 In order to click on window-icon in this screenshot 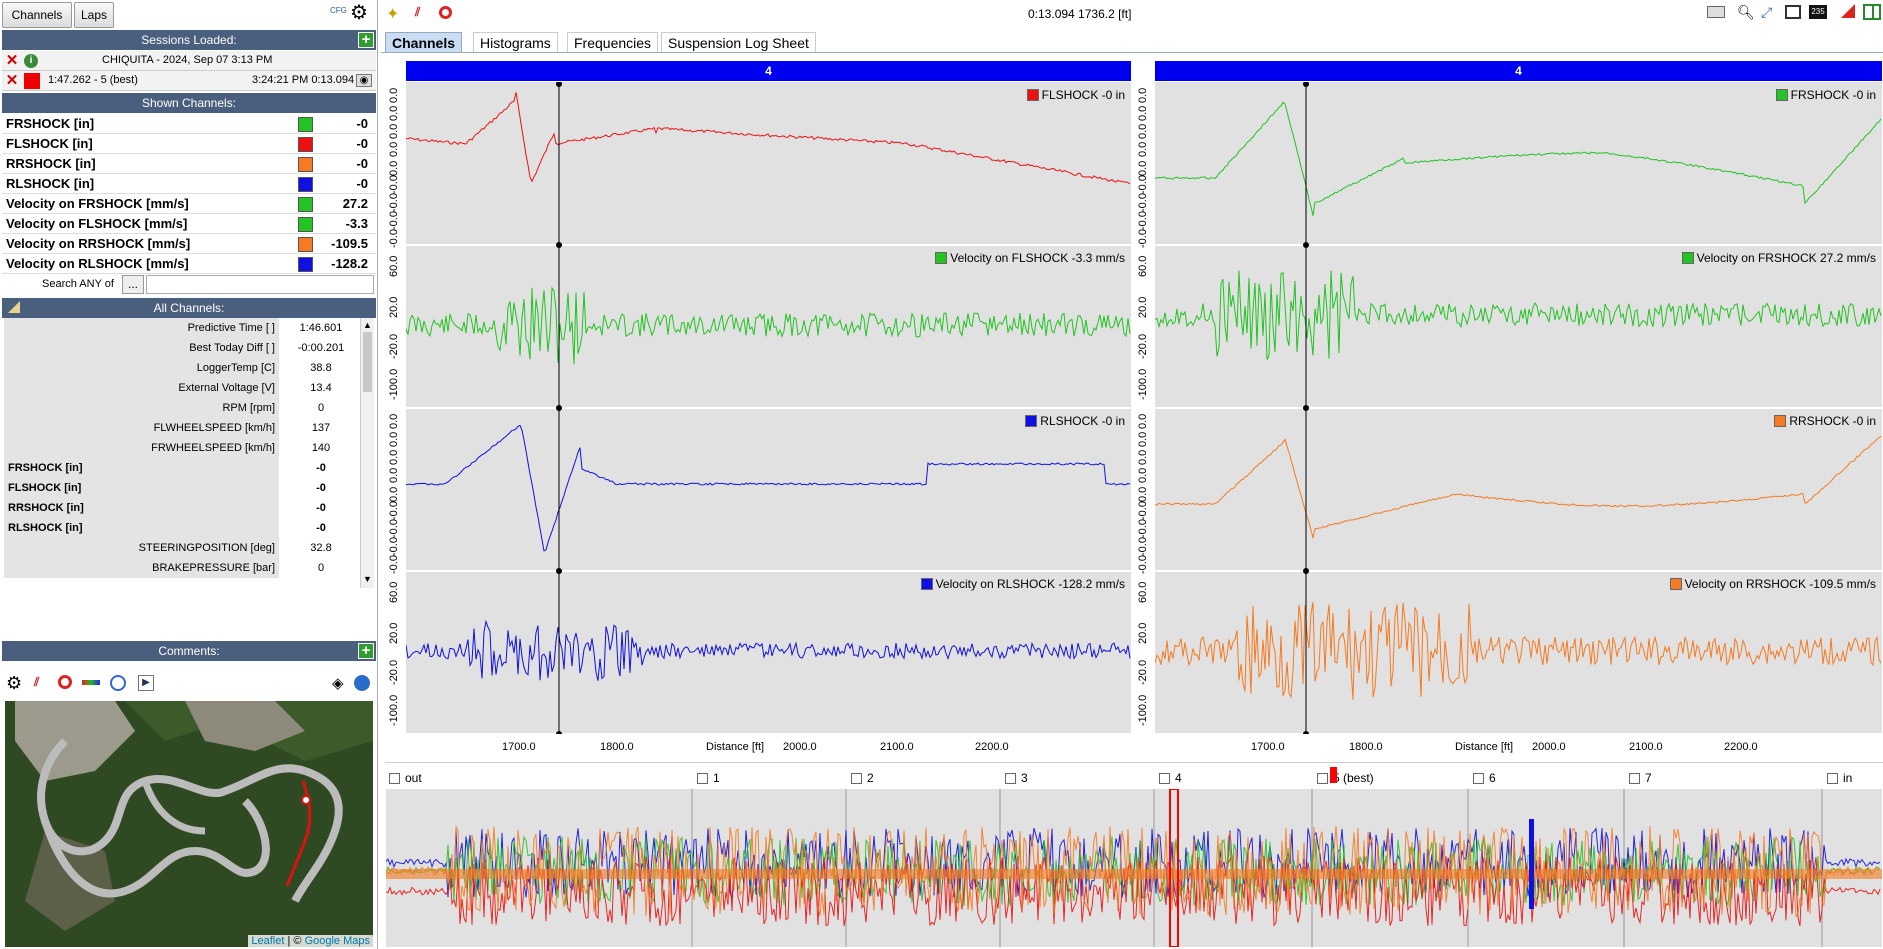, I will do `click(1793, 12)`.